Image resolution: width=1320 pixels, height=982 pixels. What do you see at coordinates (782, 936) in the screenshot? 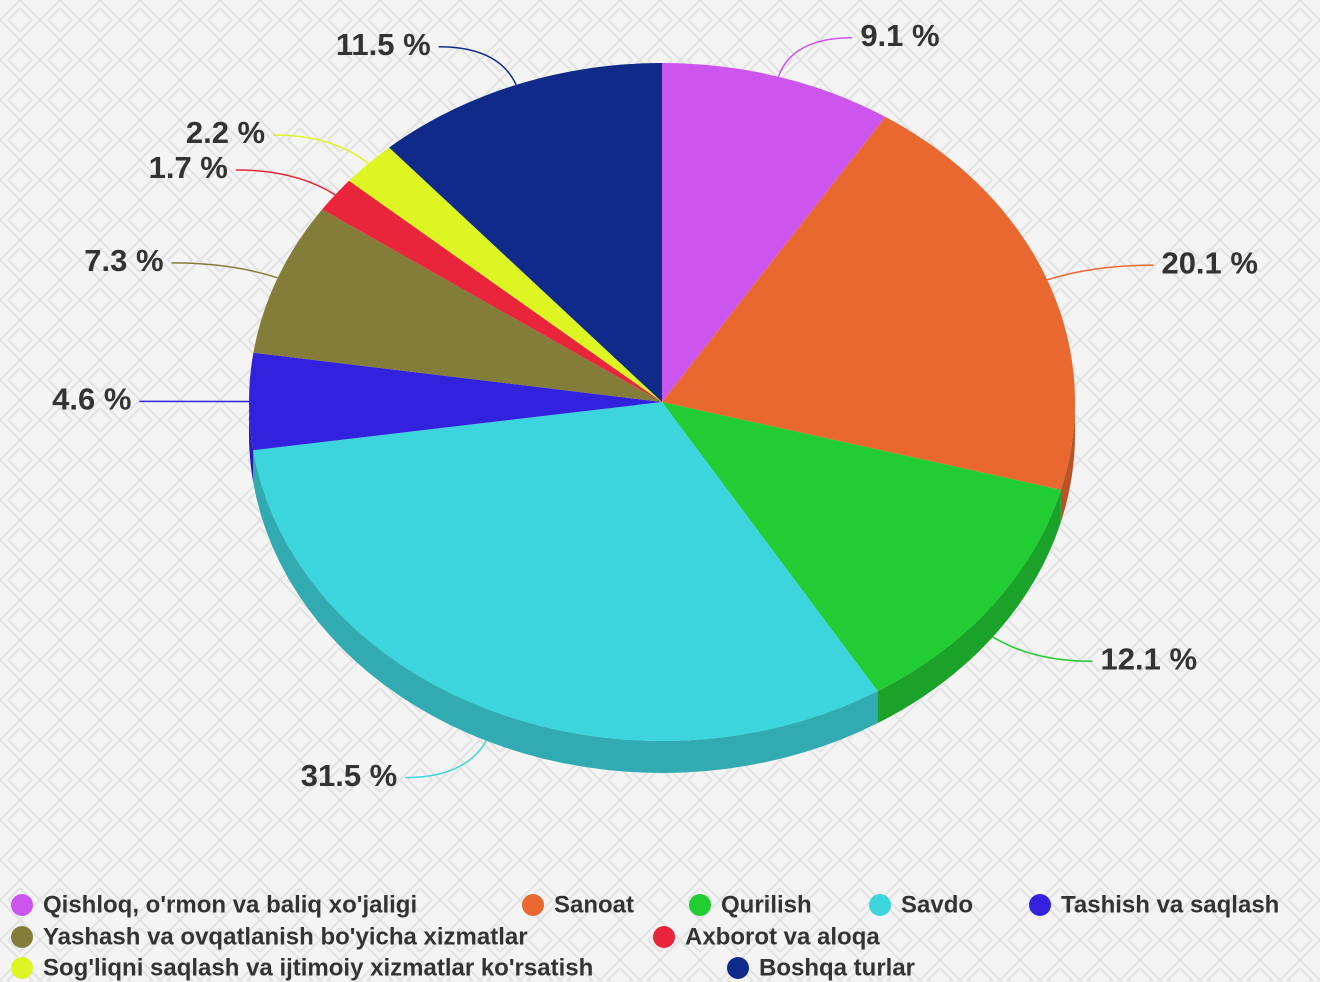
I see `legend-label: Axborot va aloqa` at bounding box center [782, 936].